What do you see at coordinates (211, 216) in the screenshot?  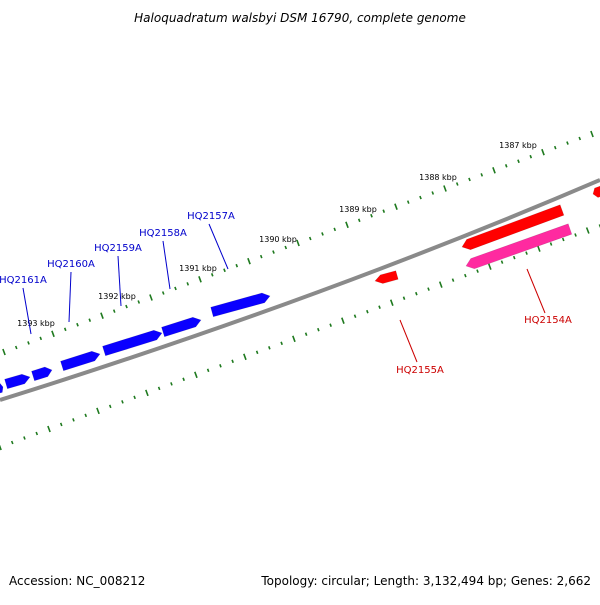 I see `gene-label-hq2157a: HQ2157A` at bounding box center [211, 216].